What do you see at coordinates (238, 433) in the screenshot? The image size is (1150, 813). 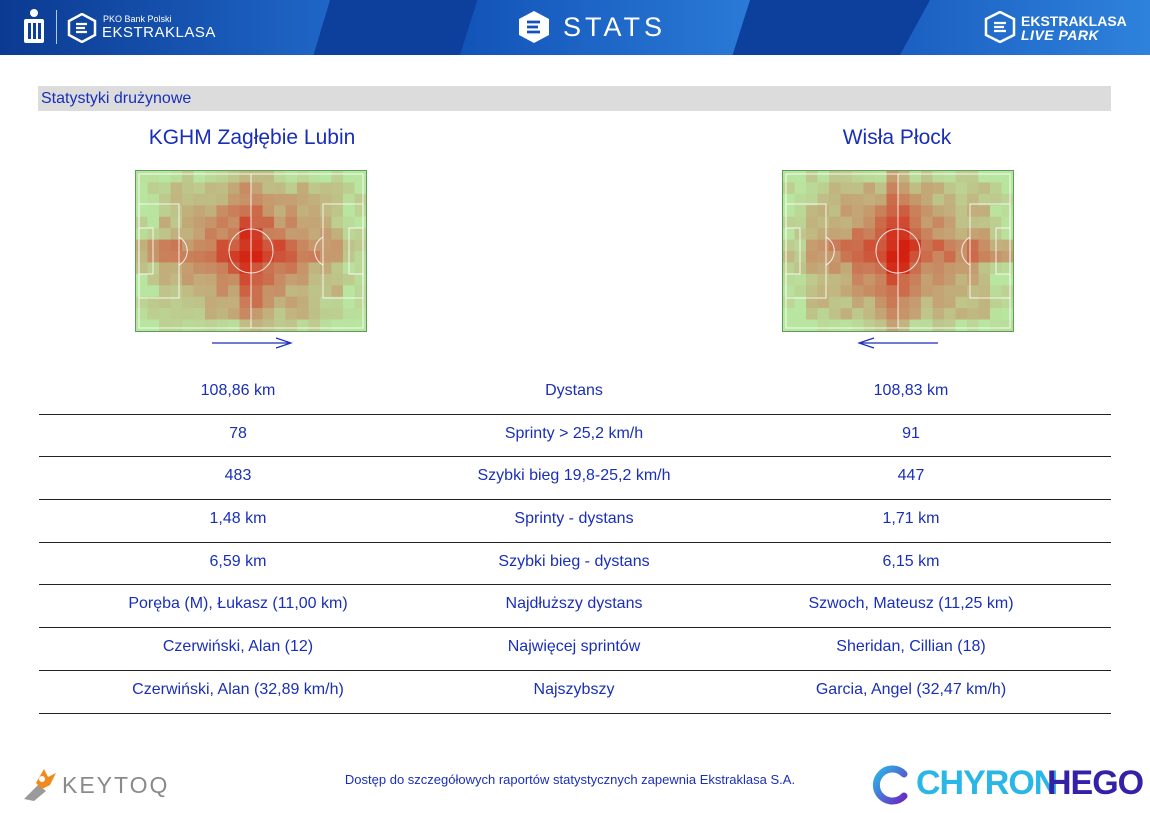 I see `home-value: 78` at bounding box center [238, 433].